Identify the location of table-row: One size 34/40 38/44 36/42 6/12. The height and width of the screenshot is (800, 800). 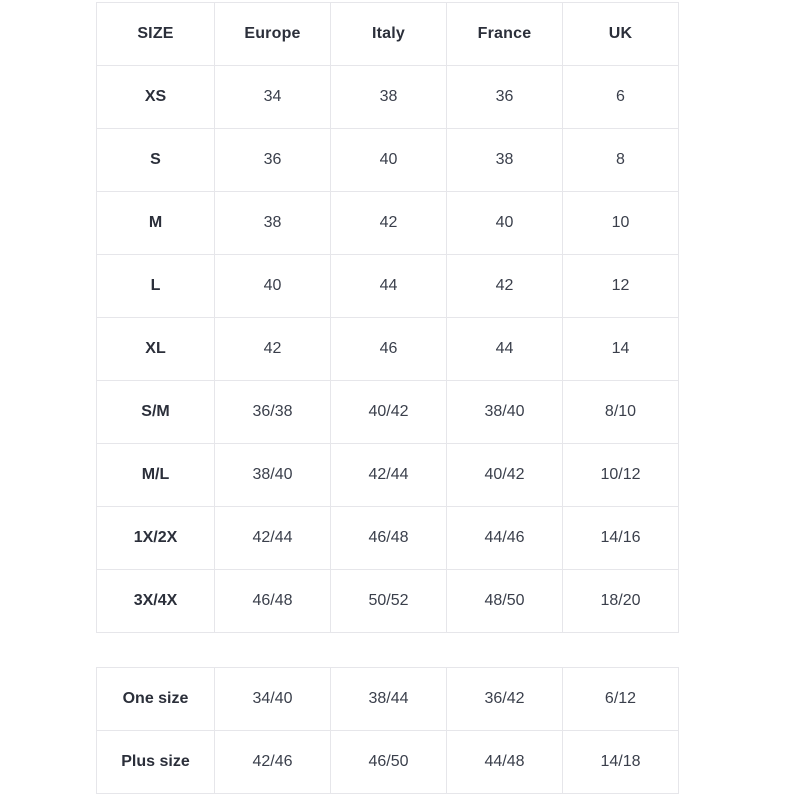
(387, 699).